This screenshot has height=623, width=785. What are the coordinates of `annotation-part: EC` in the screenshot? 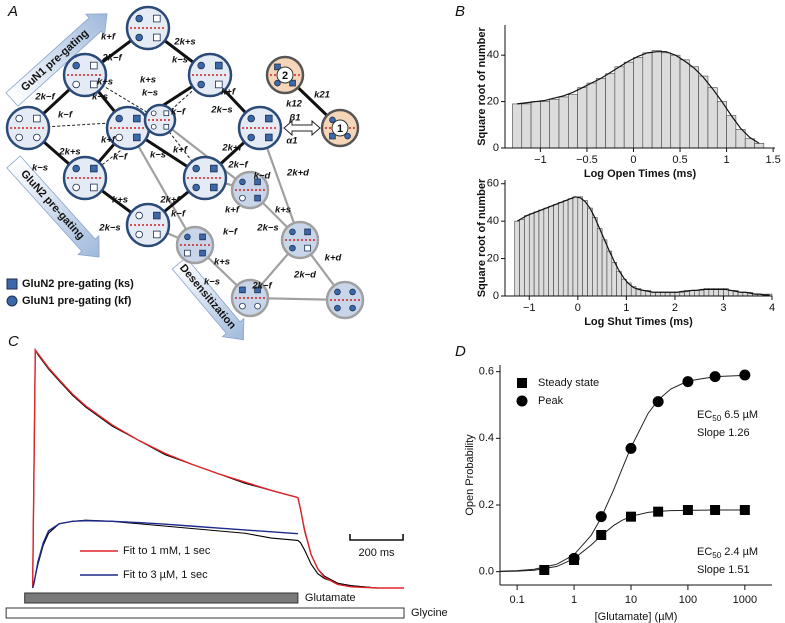 It's located at (704, 552).